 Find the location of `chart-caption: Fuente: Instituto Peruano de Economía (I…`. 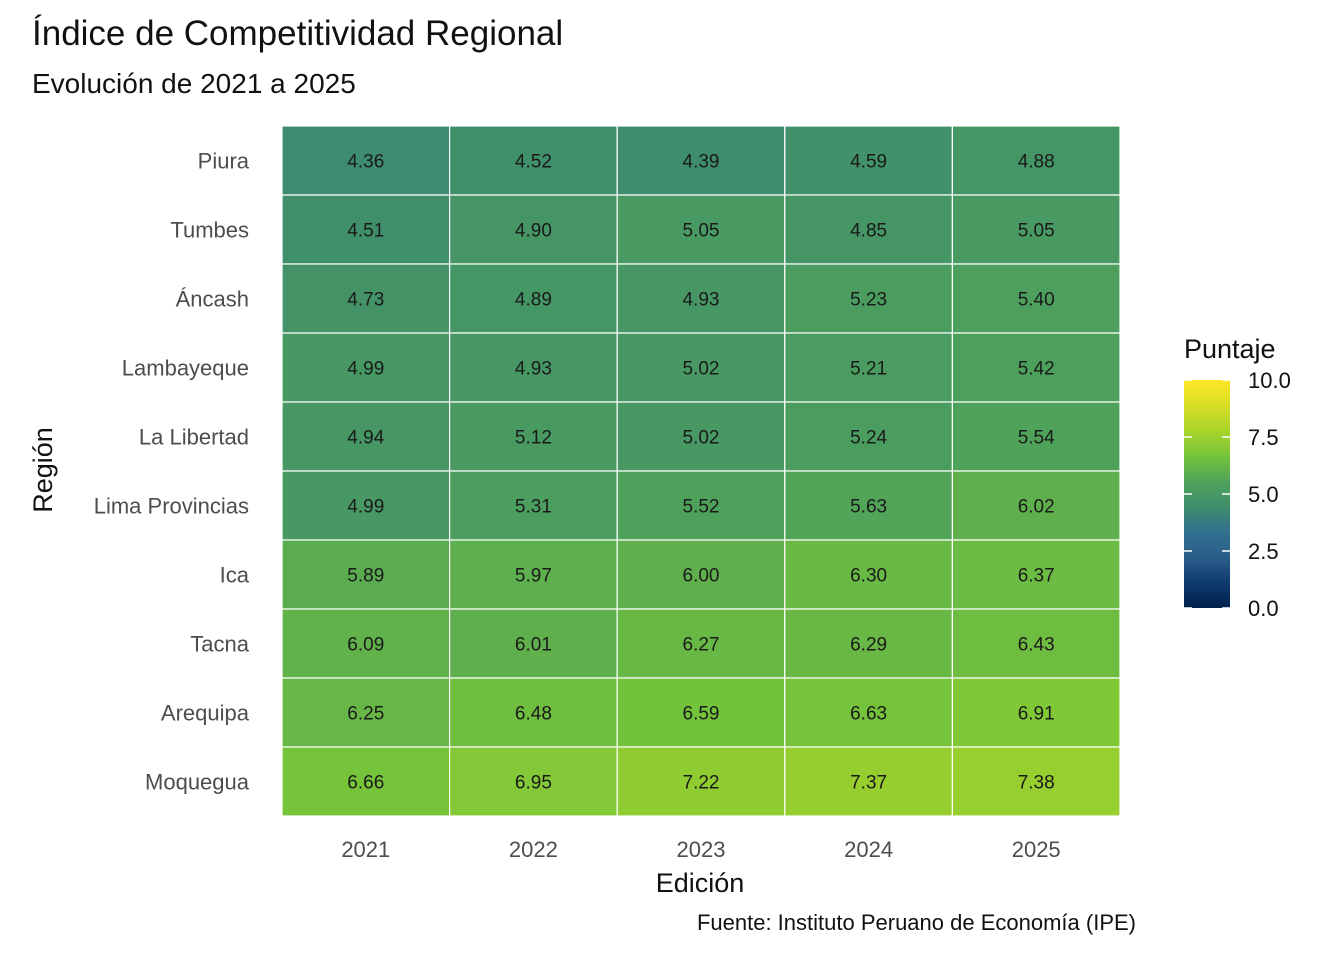

chart-caption: Fuente: Instituto Peruano de Economía (I… is located at coordinates (916, 922).